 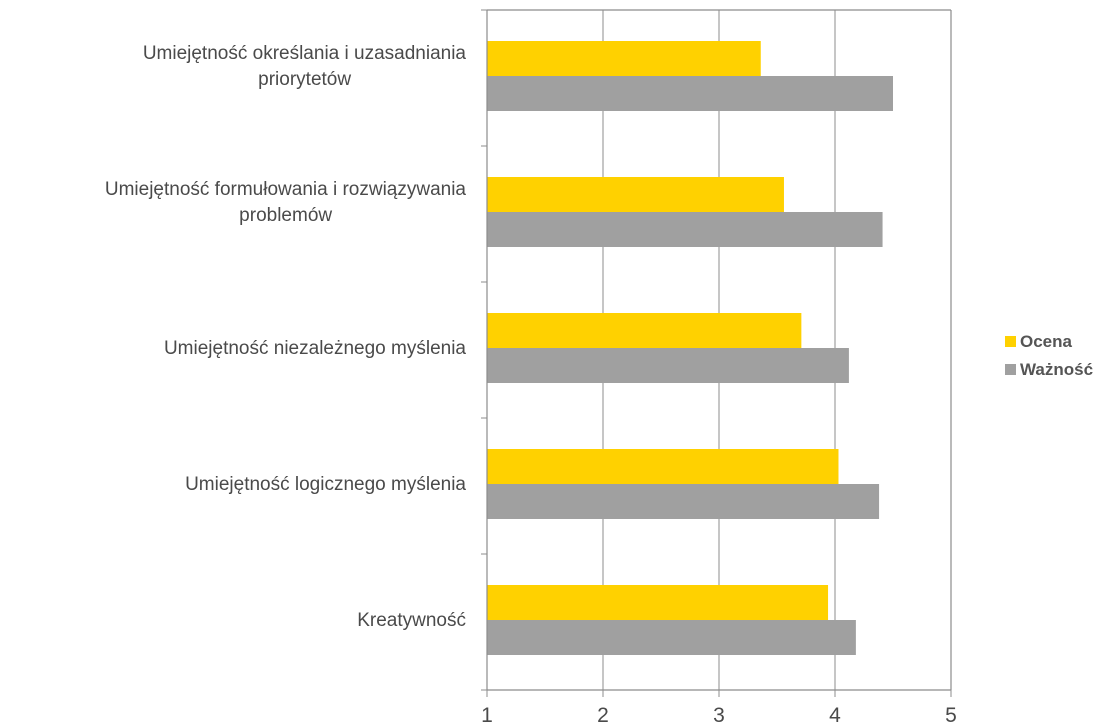 What do you see at coordinates (315, 348) in the screenshot?
I see `category-label: Umiejętność niezależnego myślenia` at bounding box center [315, 348].